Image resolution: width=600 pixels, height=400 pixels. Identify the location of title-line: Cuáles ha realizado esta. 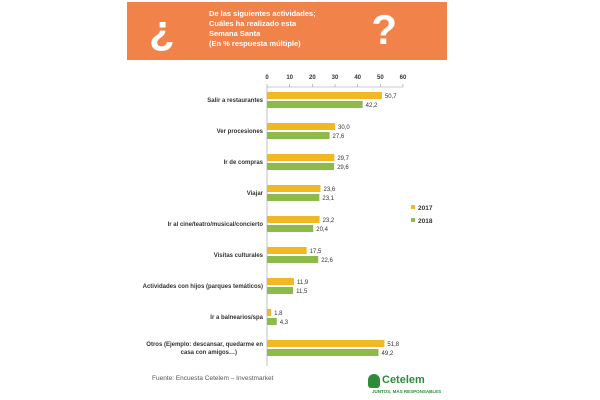
(253, 23).